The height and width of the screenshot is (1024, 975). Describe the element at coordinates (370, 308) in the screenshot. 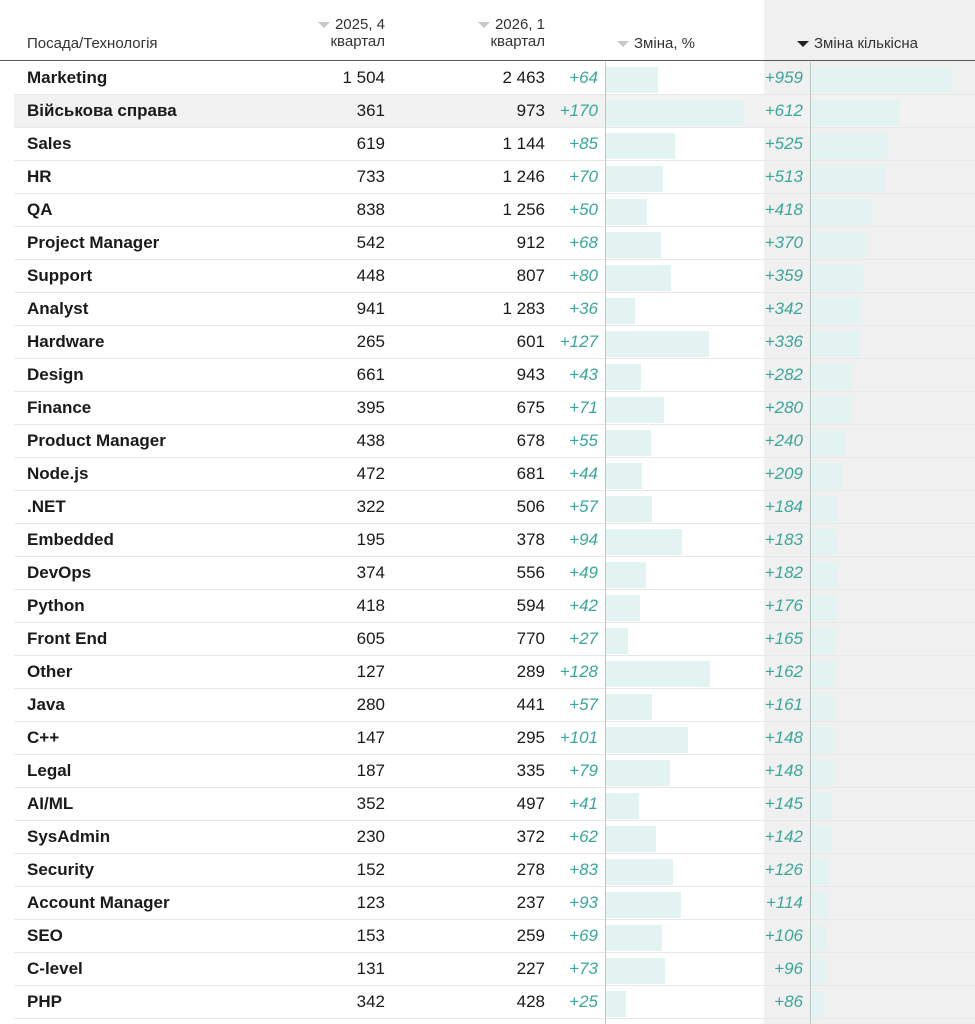

I see `cell-q4-2025: 941` at that location.